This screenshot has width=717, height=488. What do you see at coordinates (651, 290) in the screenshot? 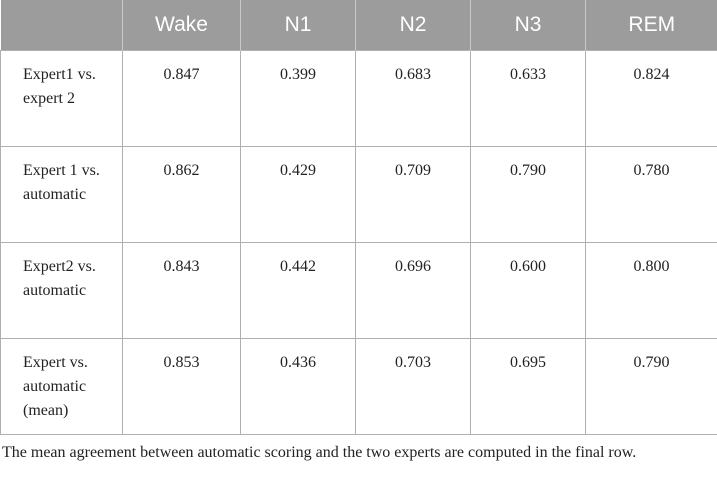
I see `value-cell: 0.800` at bounding box center [651, 290].